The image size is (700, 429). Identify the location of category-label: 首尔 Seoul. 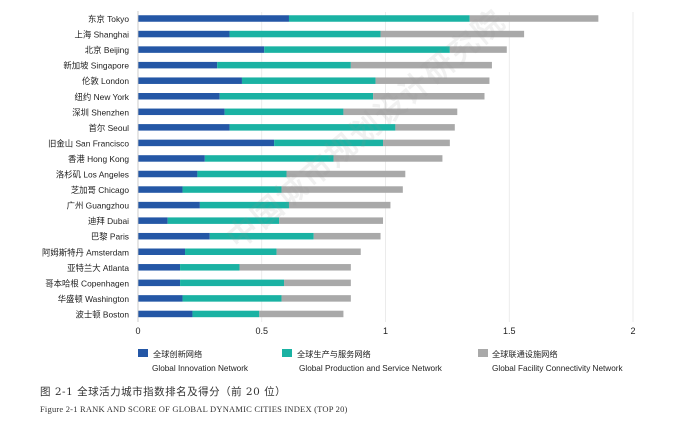
(109, 128).